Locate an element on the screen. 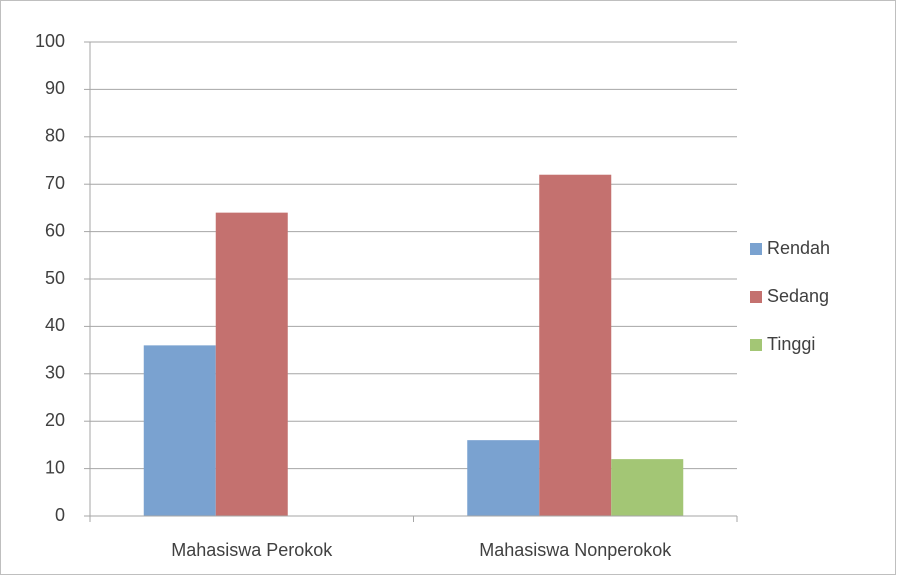  y-tick-label: 50 is located at coordinates (55, 278).